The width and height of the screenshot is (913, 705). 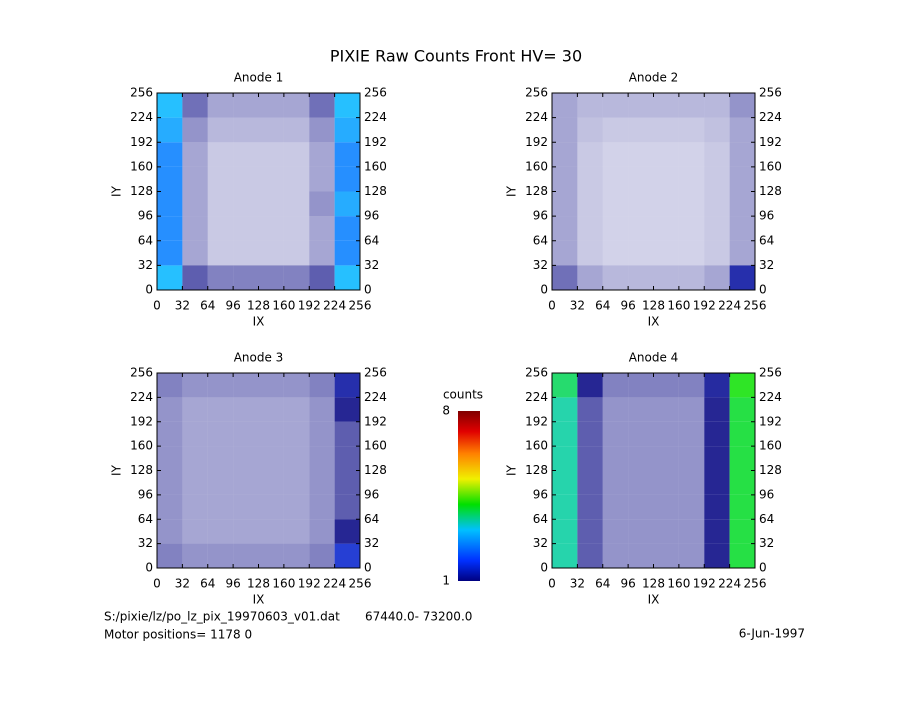 I want to click on colorbar-tick-label: 8, so click(x=446, y=411).